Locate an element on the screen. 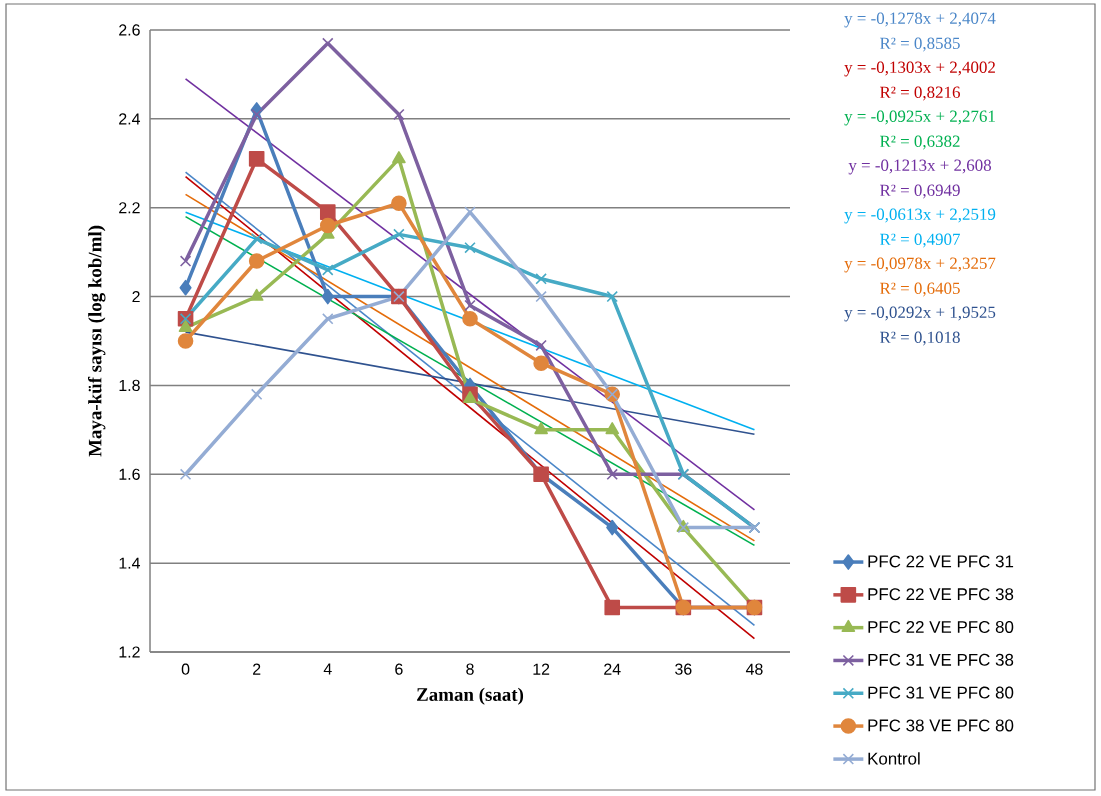  text: R² = 0,1018 is located at coordinates (920, 338).